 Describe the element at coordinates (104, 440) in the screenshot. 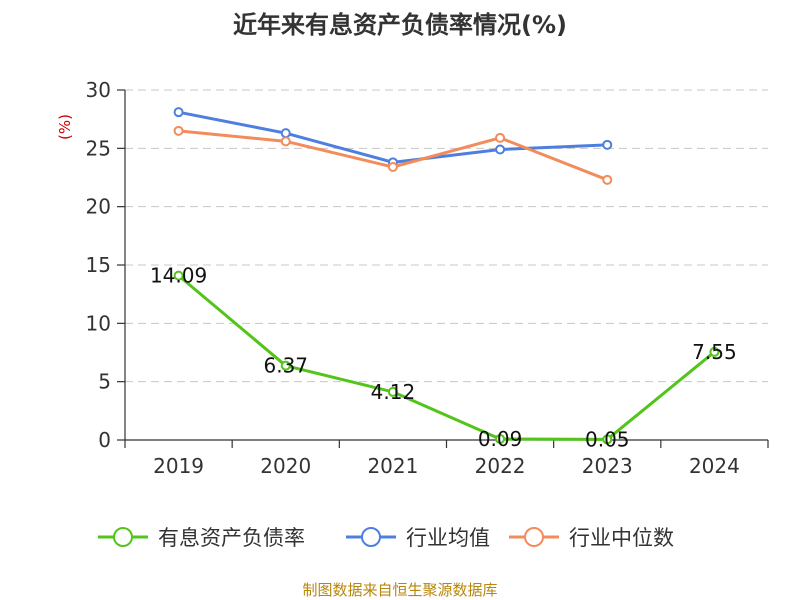

I see `y-tick-label: 0` at that location.